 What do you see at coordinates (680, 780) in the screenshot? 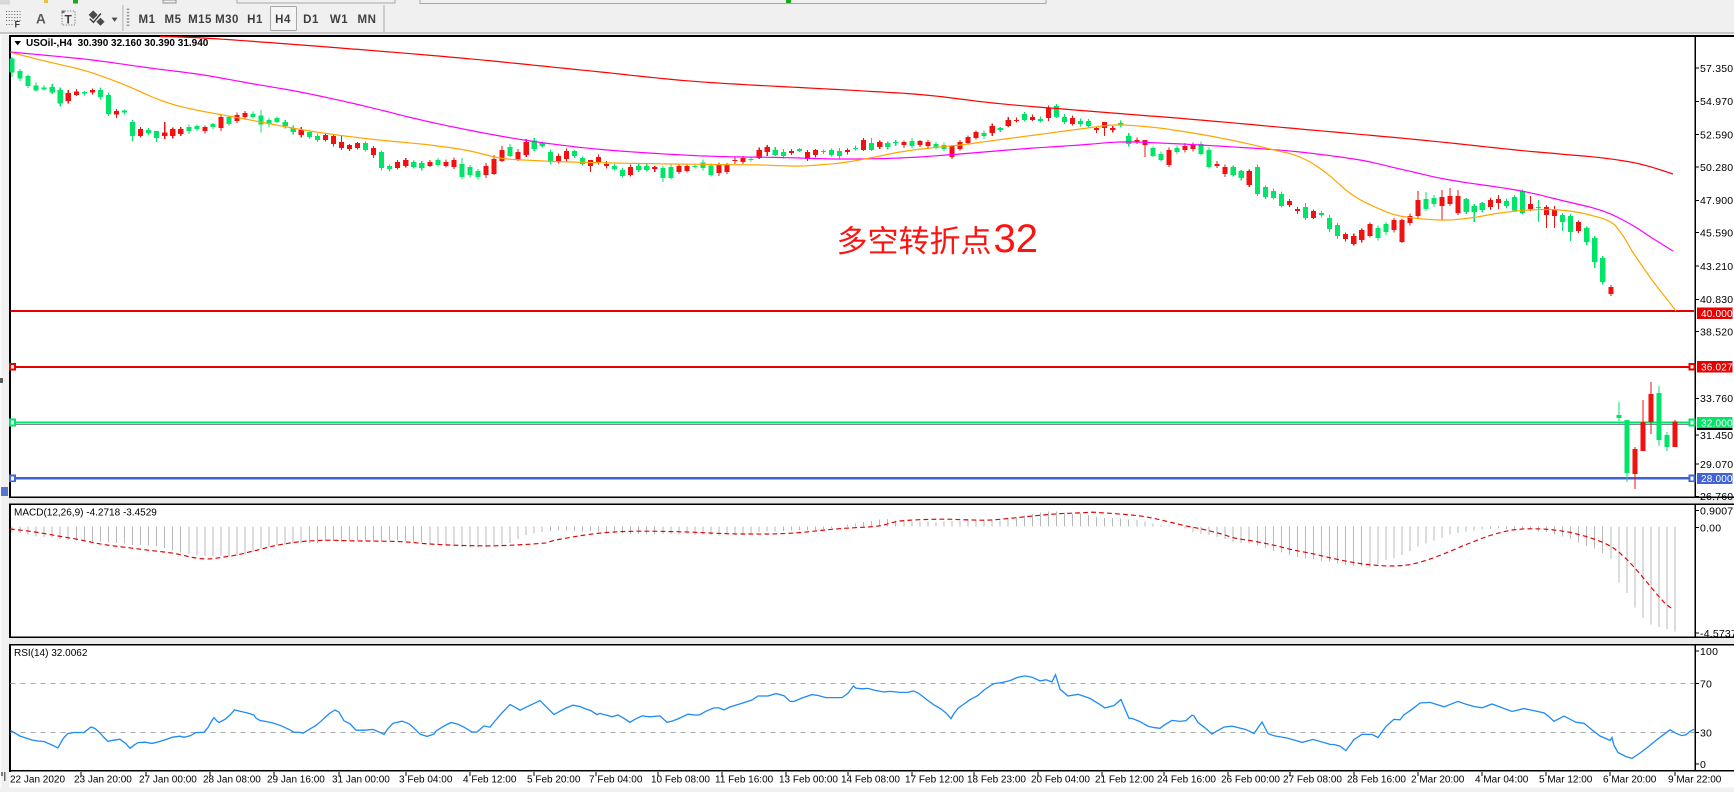
I see `svg-text: 10 Feb 08:00` at bounding box center [680, 780].